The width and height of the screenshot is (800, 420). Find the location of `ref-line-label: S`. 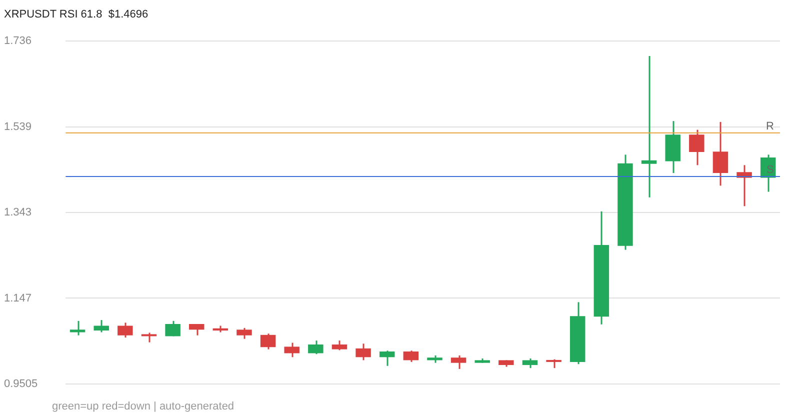

ref-line-label: S is located at coordinates (770, 170).